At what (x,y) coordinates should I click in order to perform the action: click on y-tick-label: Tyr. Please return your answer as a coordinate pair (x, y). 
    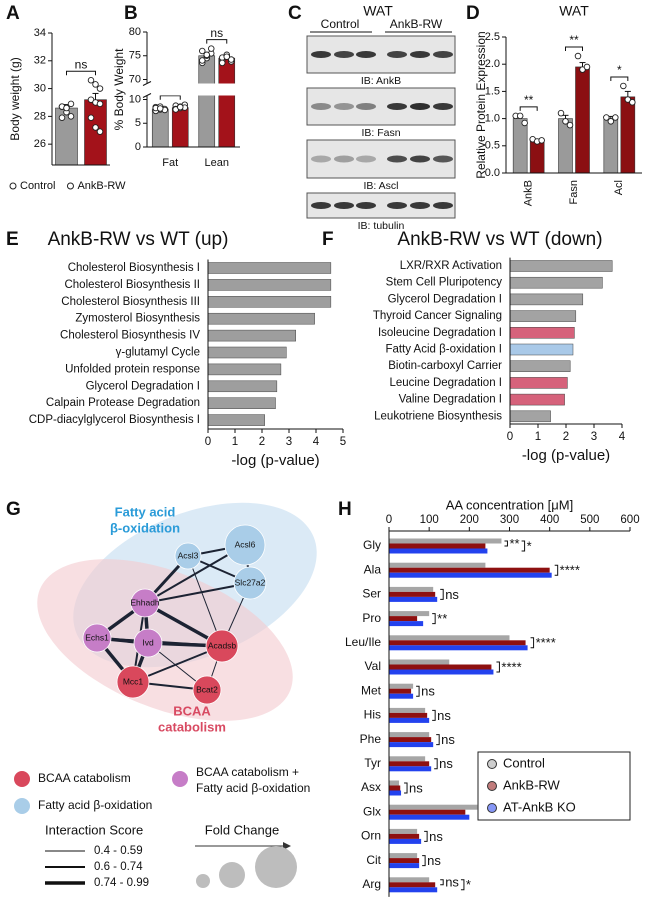
    Looking at the image, I should click on (372, 763).